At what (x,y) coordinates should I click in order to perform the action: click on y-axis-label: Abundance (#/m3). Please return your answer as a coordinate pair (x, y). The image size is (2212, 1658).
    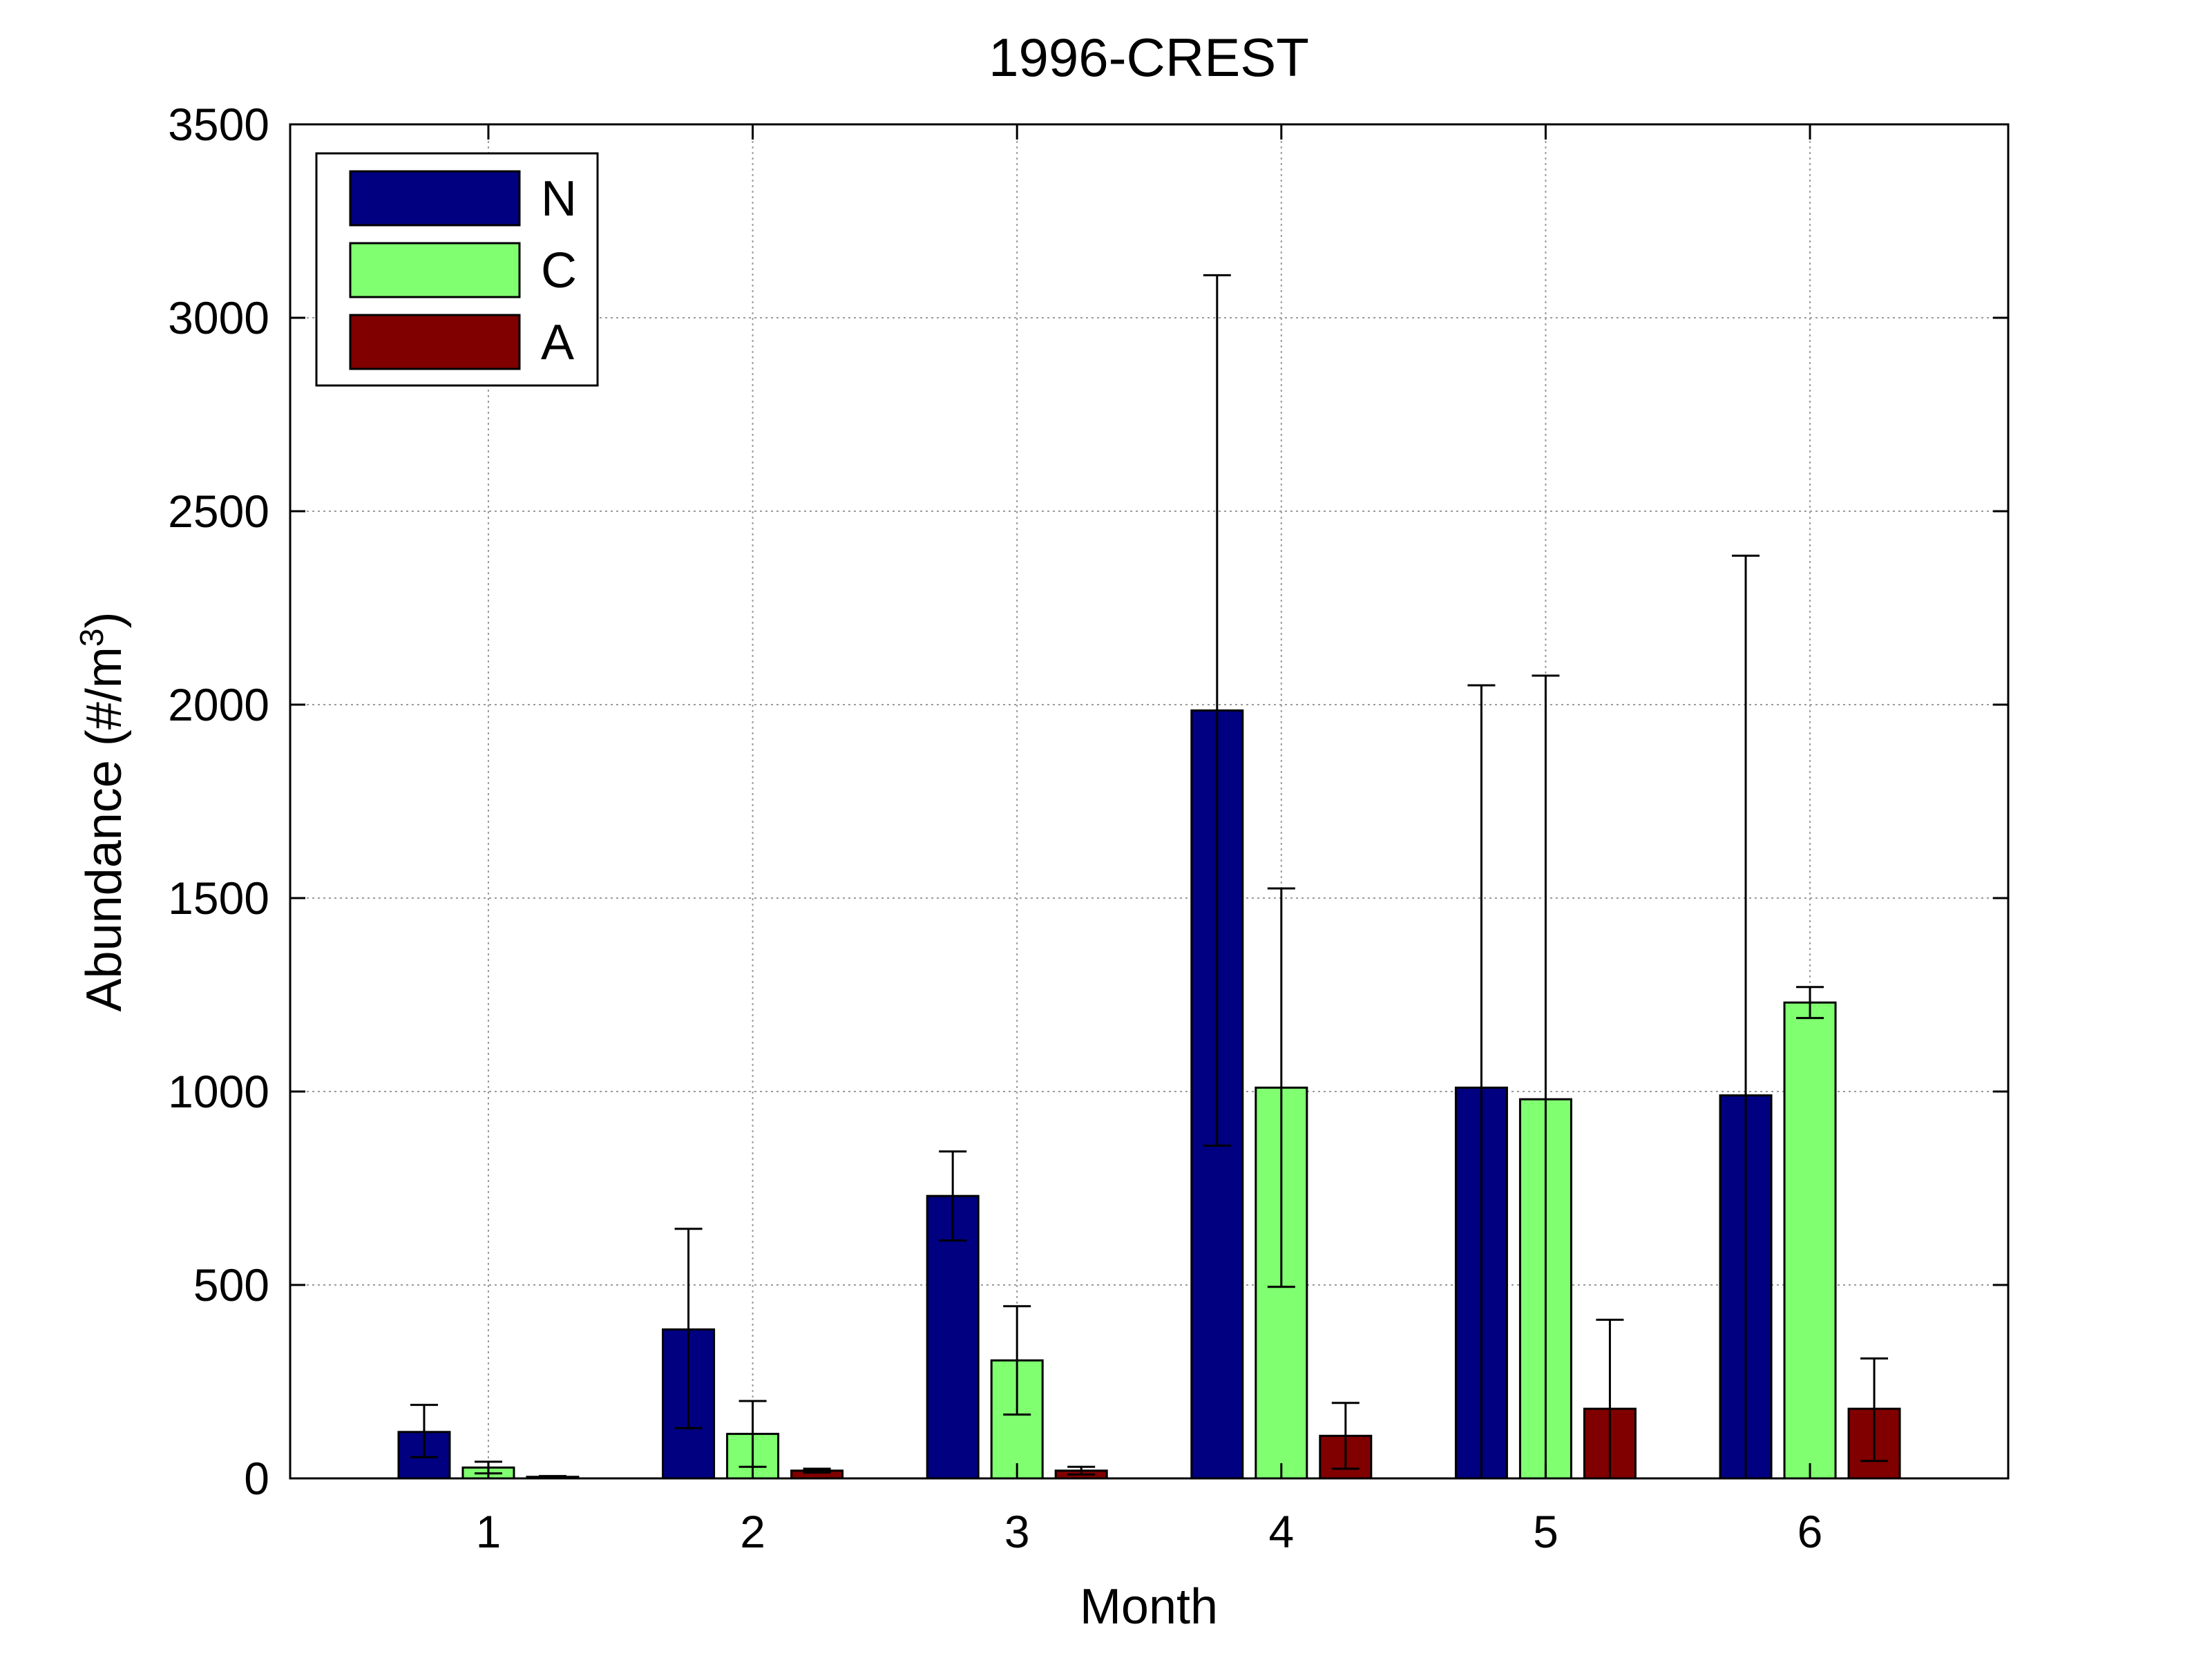
    Looking at the image, I should click on (103, 811).